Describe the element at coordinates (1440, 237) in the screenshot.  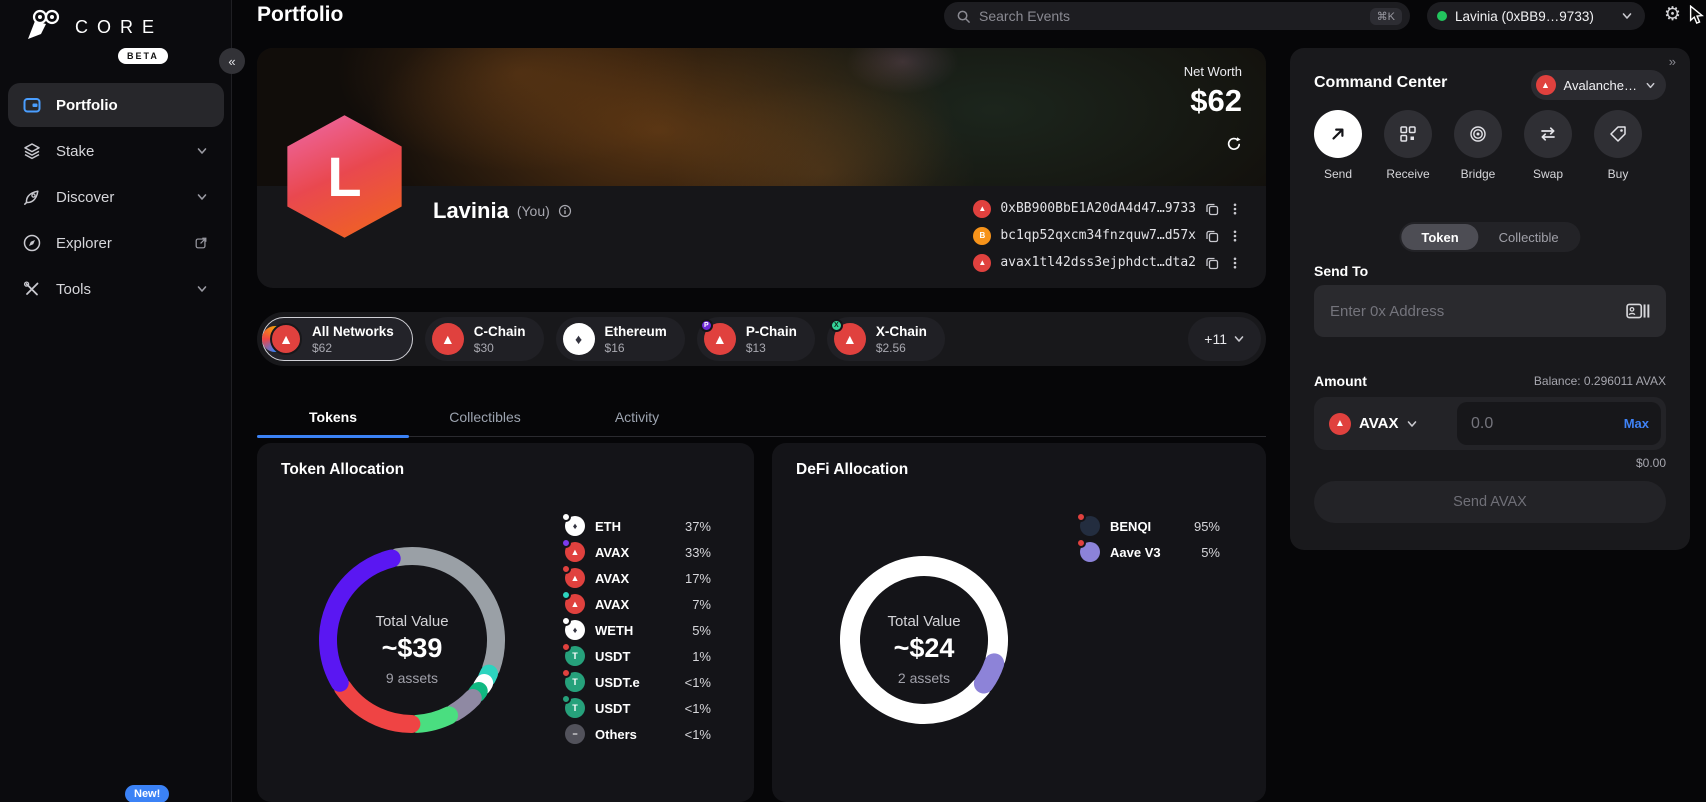
I see `toggle-token: Token` at that location.